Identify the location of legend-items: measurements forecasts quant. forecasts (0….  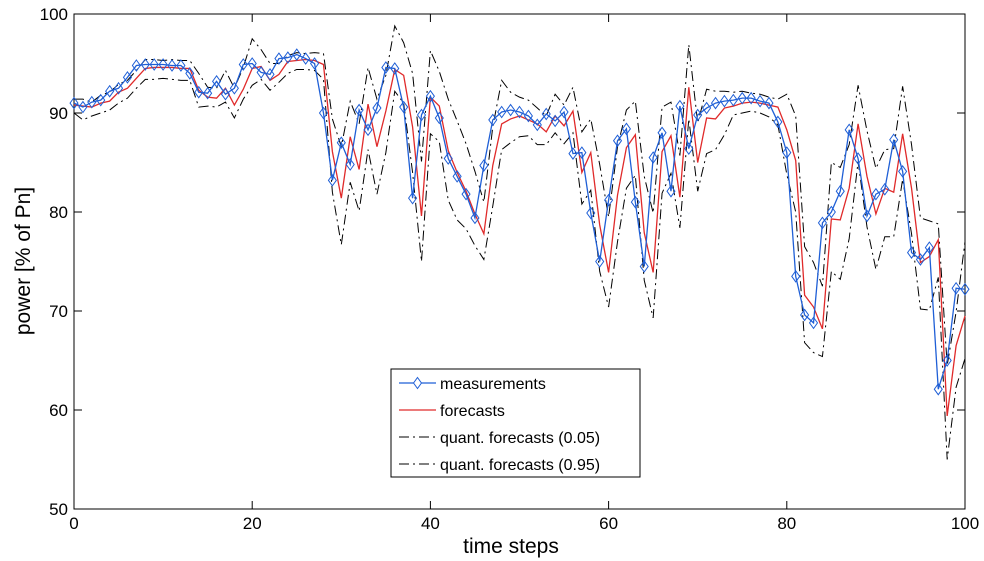
(499, 425).